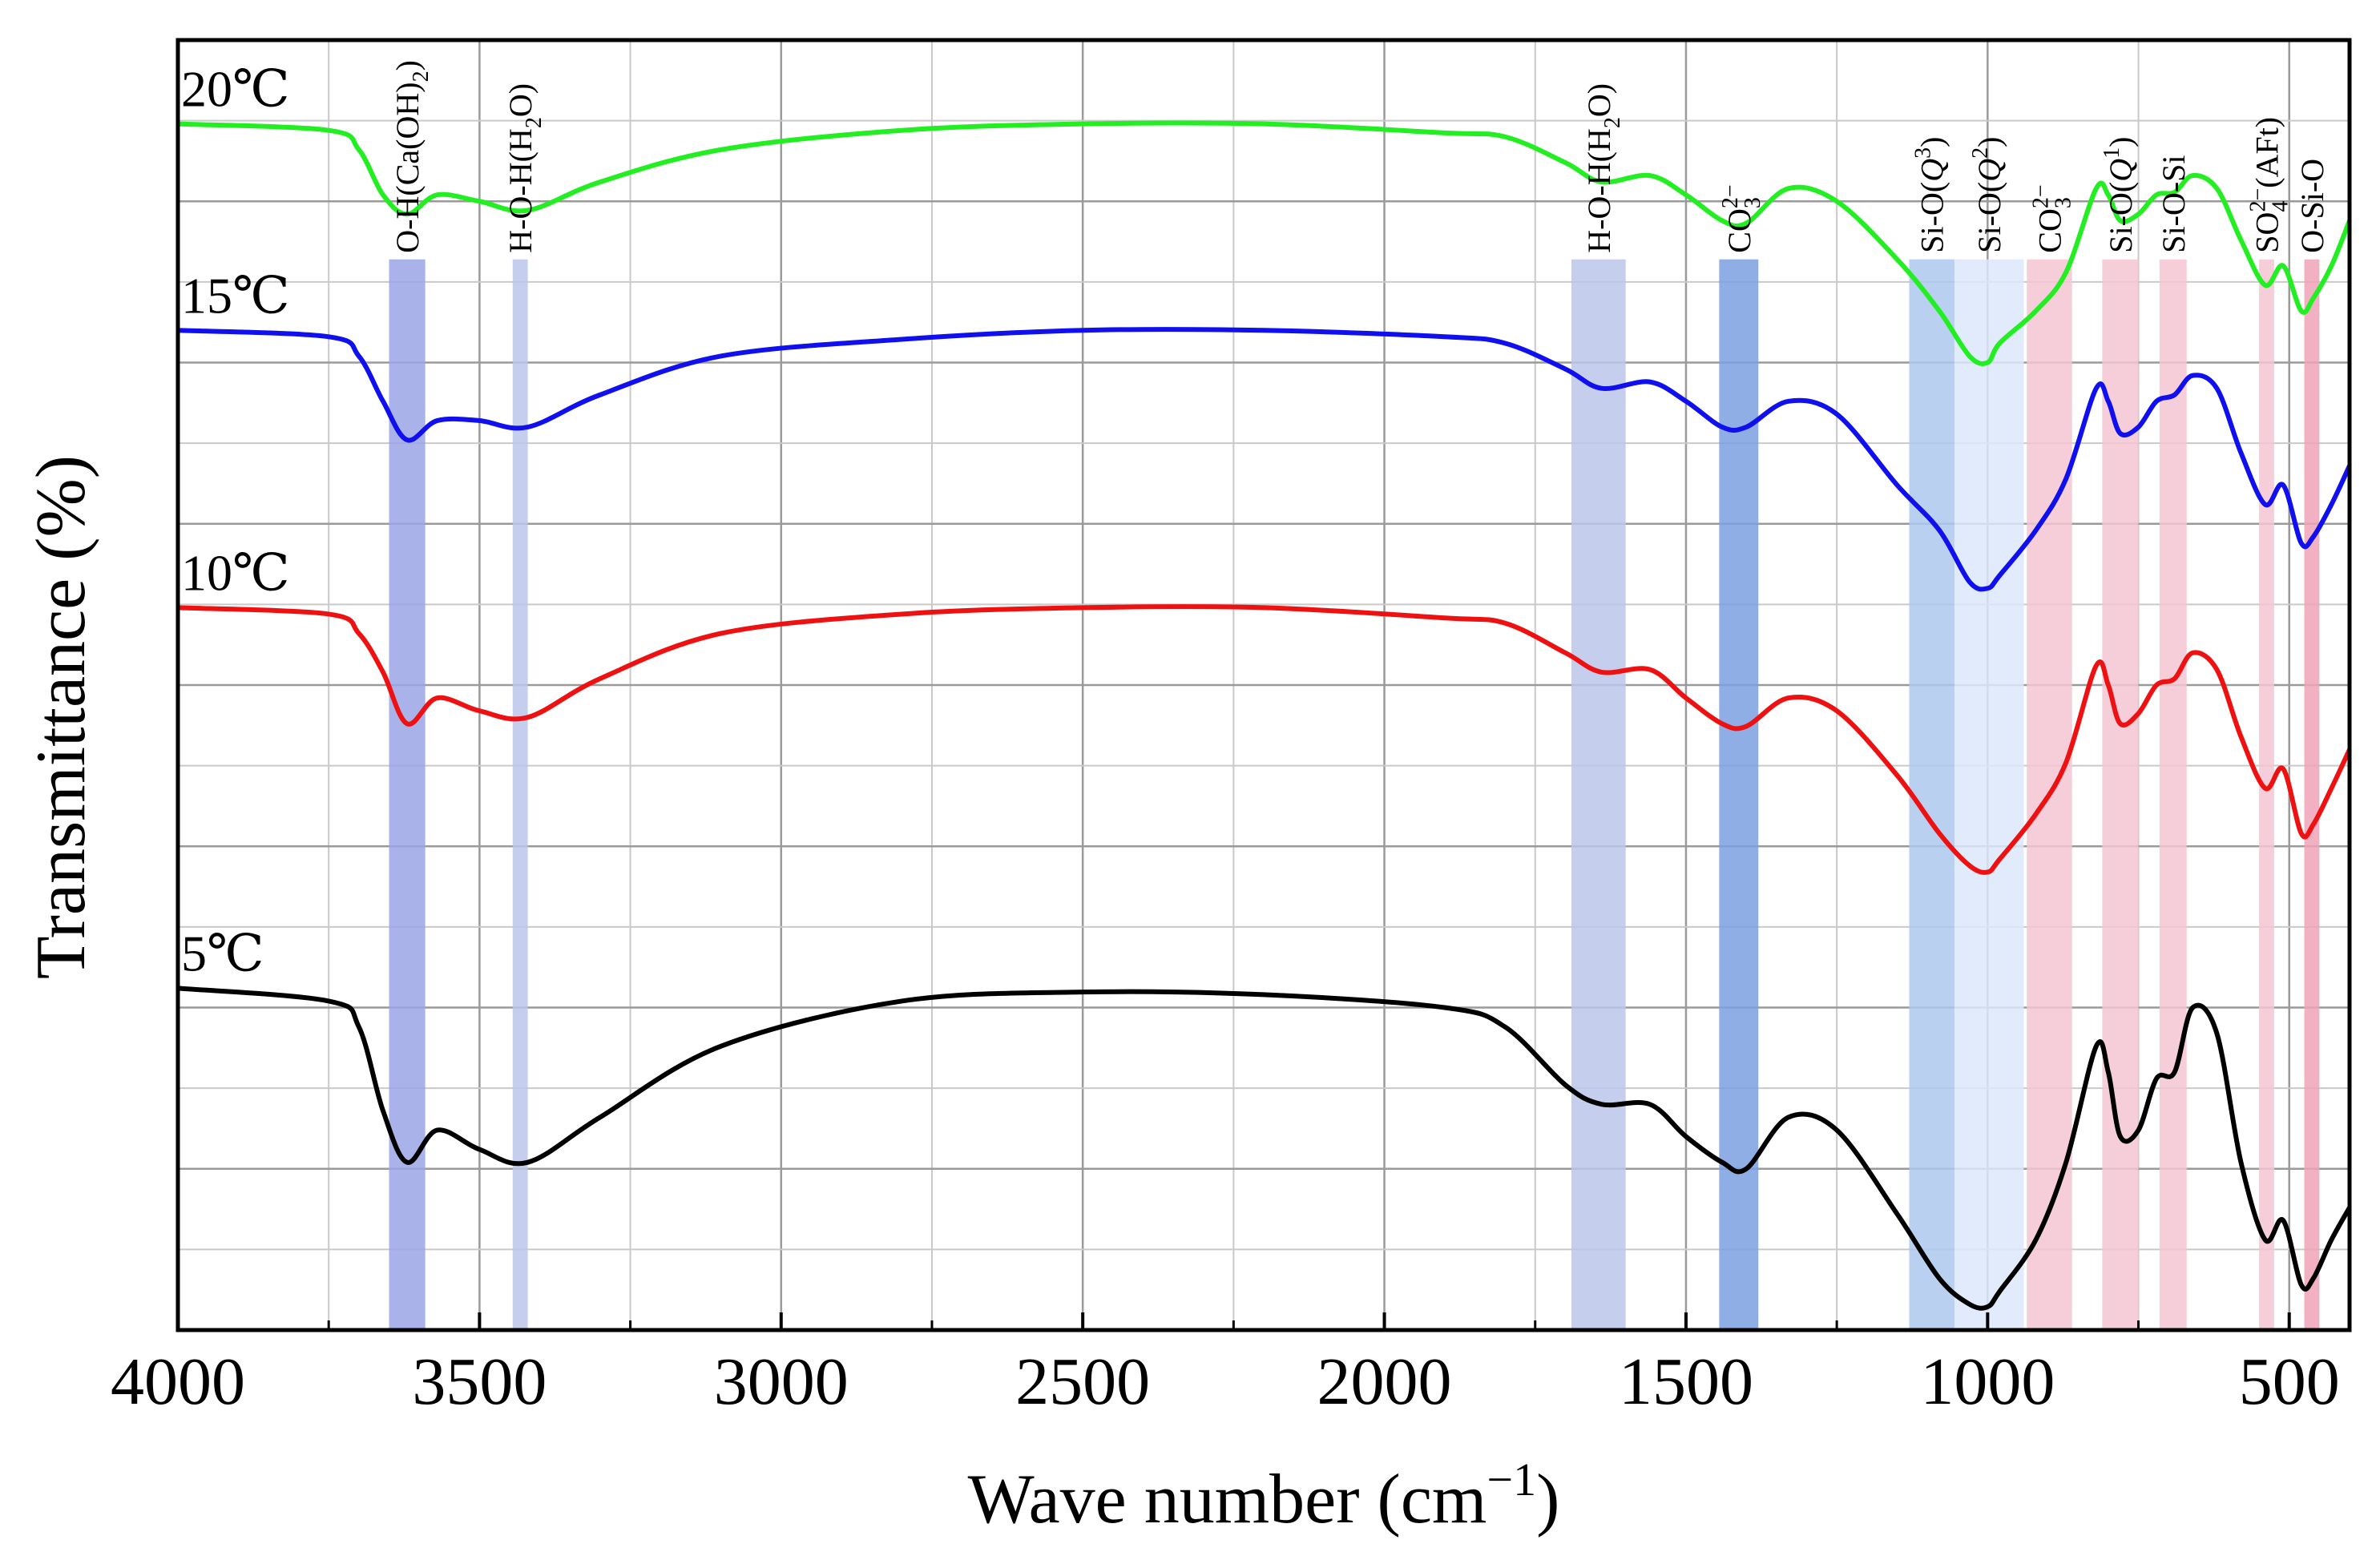  What do you see at coordinates (1930, 195) in the screenshot?
I see `band-label-si-q3: Si-O(Q3)` at bounding box center [1930, 195].